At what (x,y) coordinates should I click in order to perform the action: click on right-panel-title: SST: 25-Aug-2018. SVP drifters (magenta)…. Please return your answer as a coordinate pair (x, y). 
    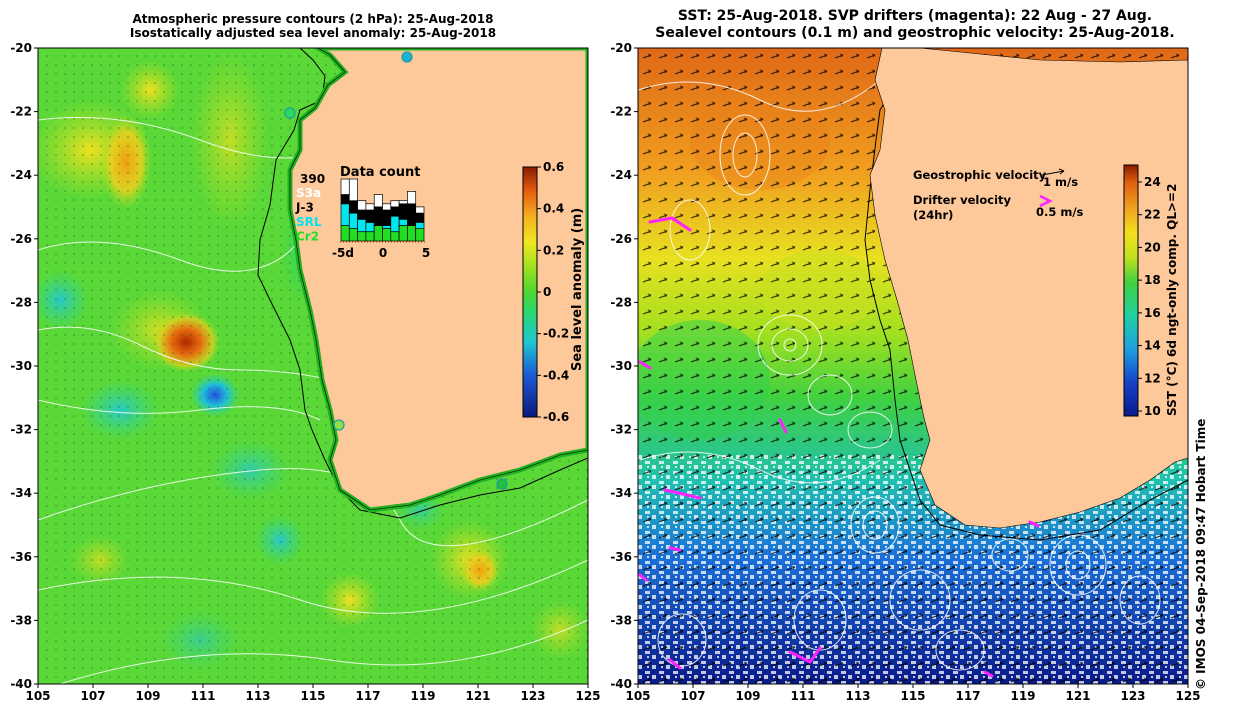
    Looking at the image, I should click on (915, 25).